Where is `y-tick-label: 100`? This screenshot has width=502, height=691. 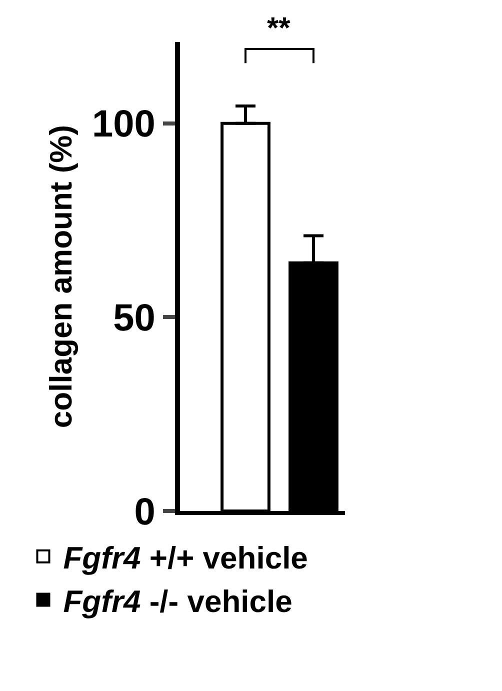 y-tick-label: 100 is located at coordinates (124, 125).